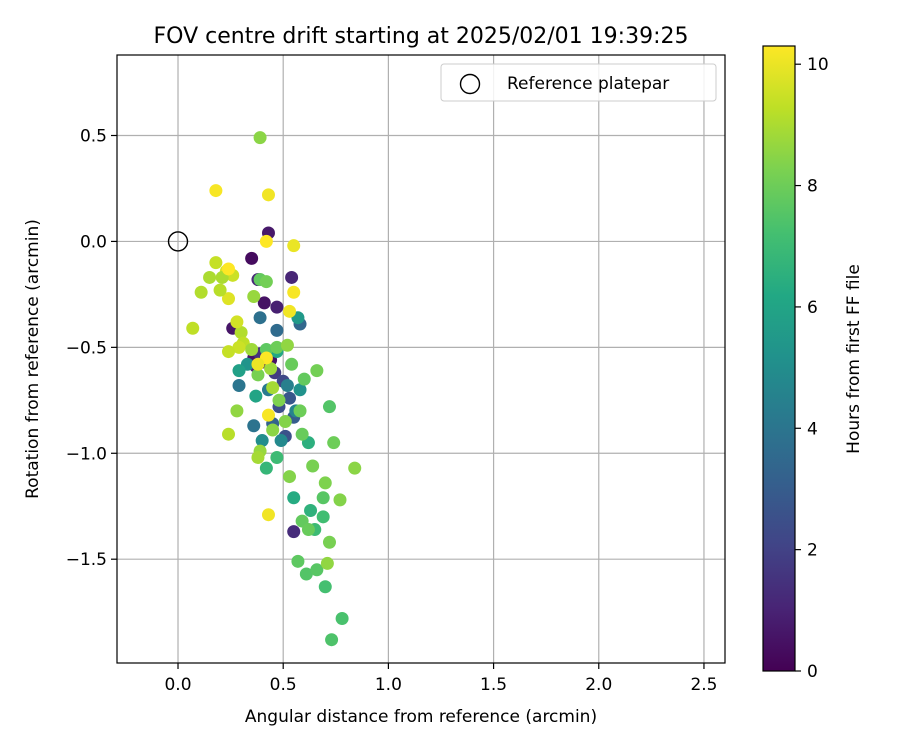 This screenshot has width=900, height=754. I want to click on scatter-points, so click(274, 389).